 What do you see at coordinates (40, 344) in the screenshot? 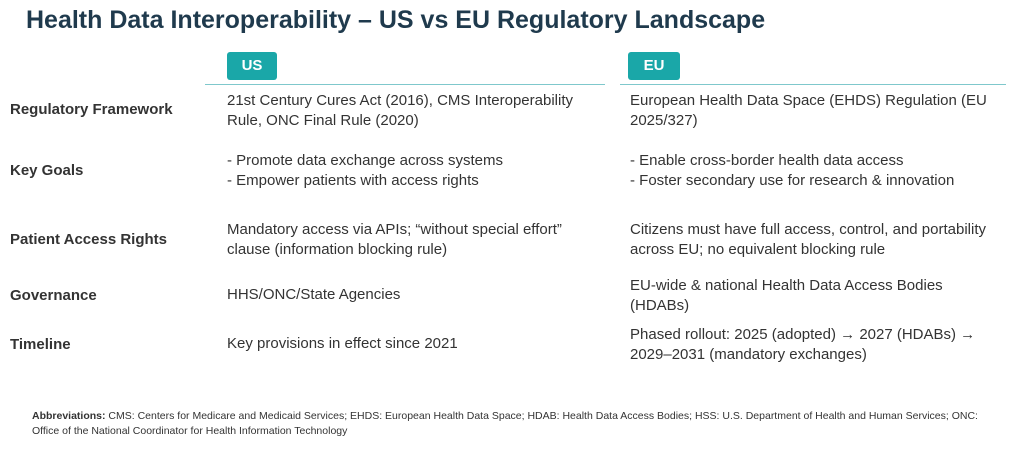
I see `row-label-timeline: Timeline` at bounding box center [40, 344].